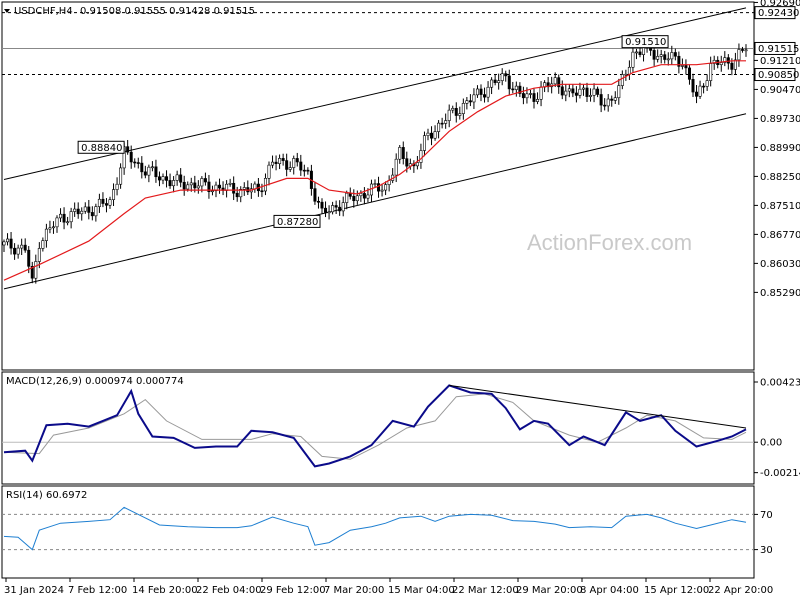 The width and height of the screenshot is (800, 600). I want to click on price-y-tick-label: 0.87510, so click(780, 206).